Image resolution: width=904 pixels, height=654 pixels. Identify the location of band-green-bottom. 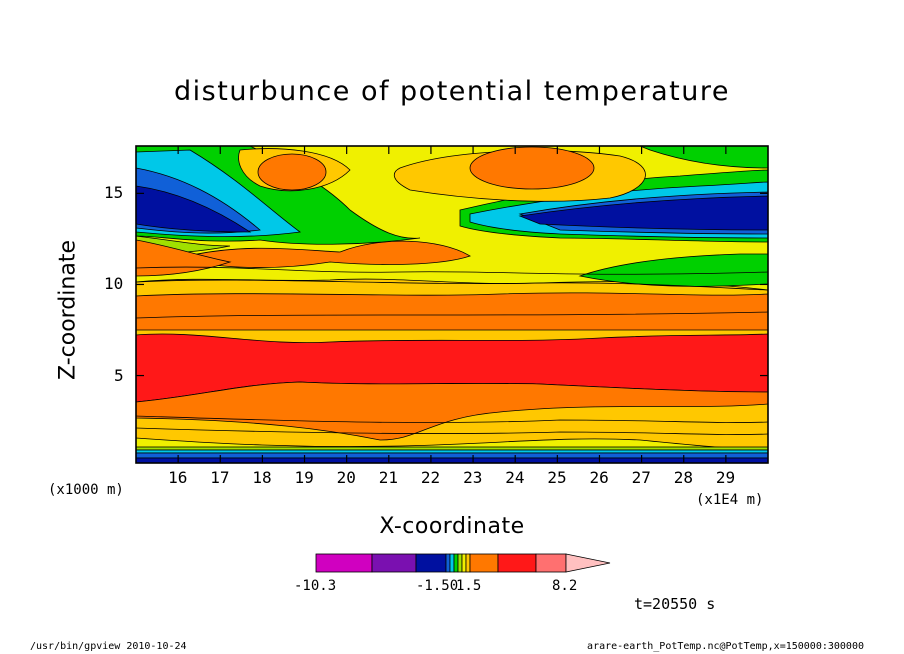
(452, 448).